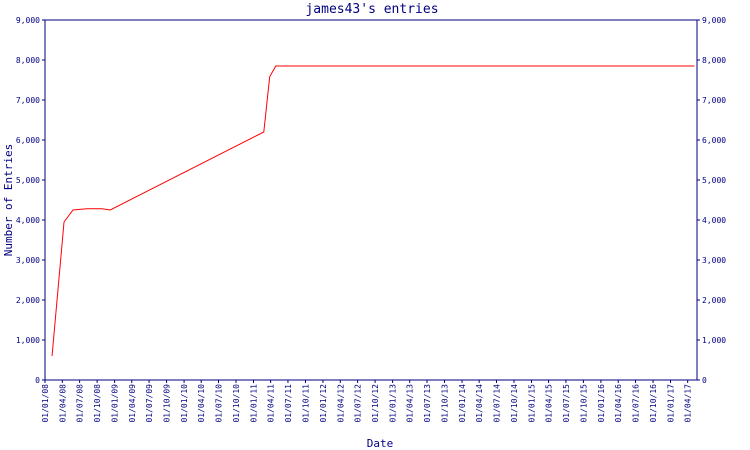  Describe the element at coordinates (219, 403) in the screenshot. I see `x-tick-label: 01/07/10` at that location.